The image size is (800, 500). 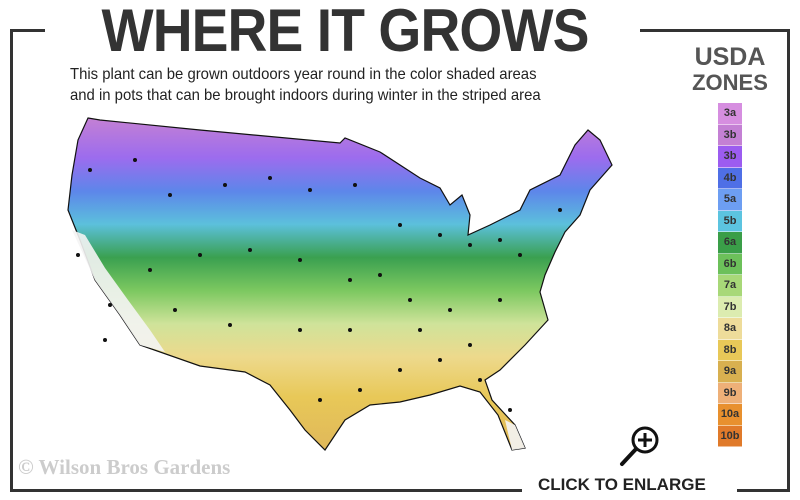 I want to click on legend-title: USDA ZONES, so click(x=730, y=70).